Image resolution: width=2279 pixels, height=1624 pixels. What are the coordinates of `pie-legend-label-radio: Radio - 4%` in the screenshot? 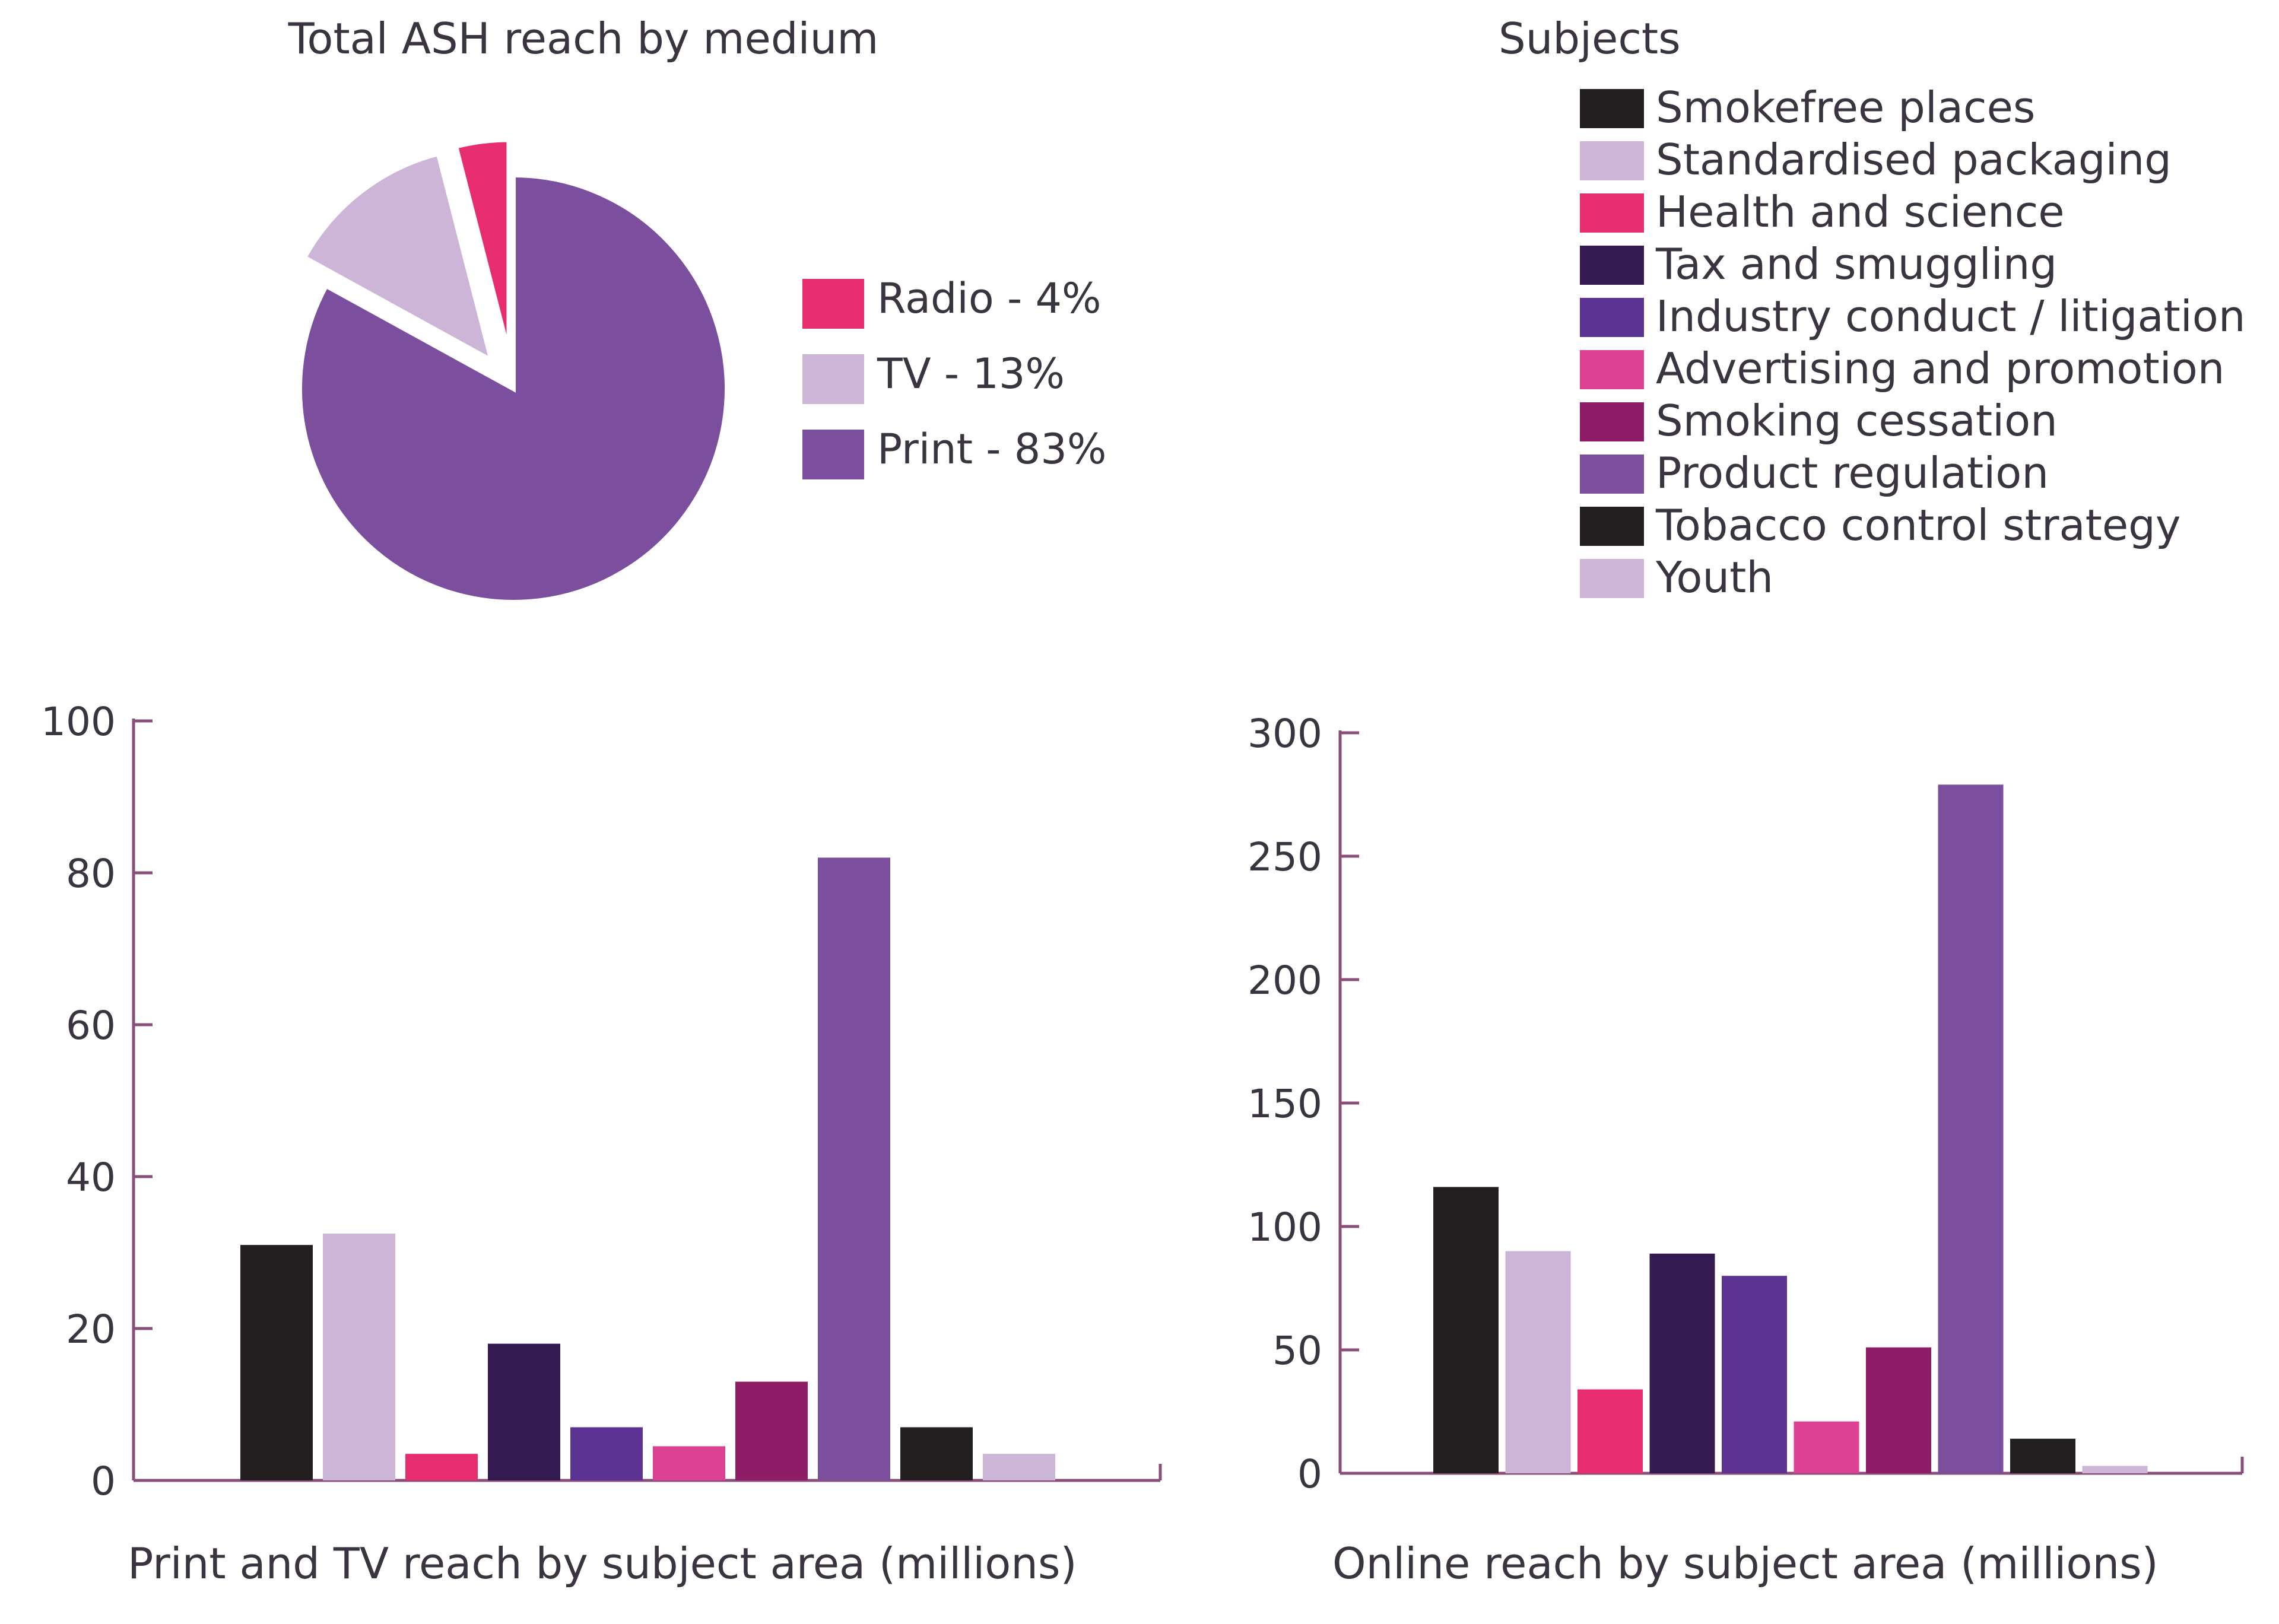 It's located at (989, 298).